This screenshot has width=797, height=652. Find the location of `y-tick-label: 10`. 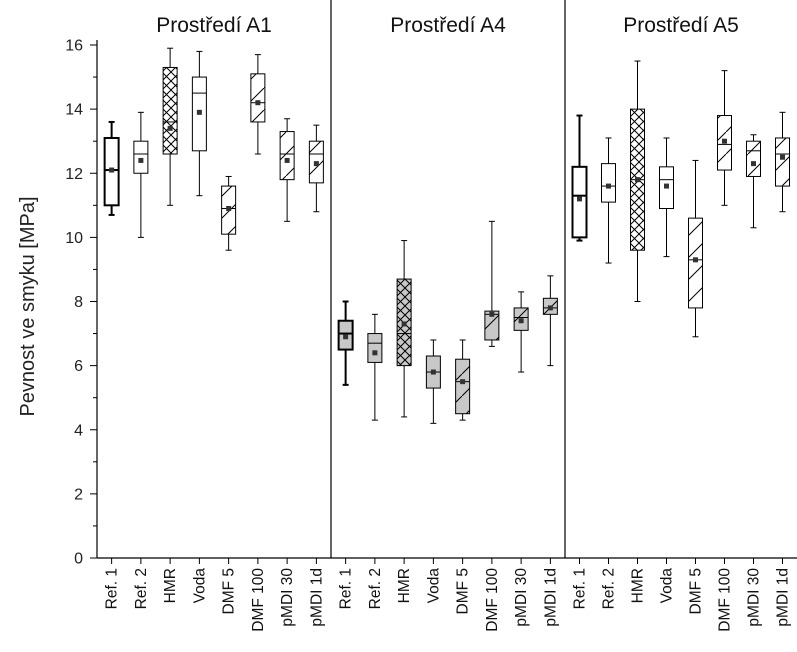

y-tick-label: 10 is located at coordinates (74, 238).